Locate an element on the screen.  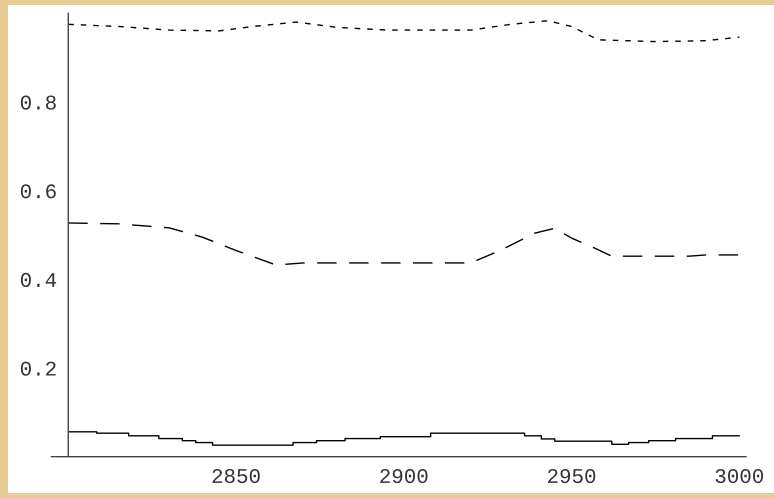
y-tick-label: 0.2 is located at coordinates (38, 369).